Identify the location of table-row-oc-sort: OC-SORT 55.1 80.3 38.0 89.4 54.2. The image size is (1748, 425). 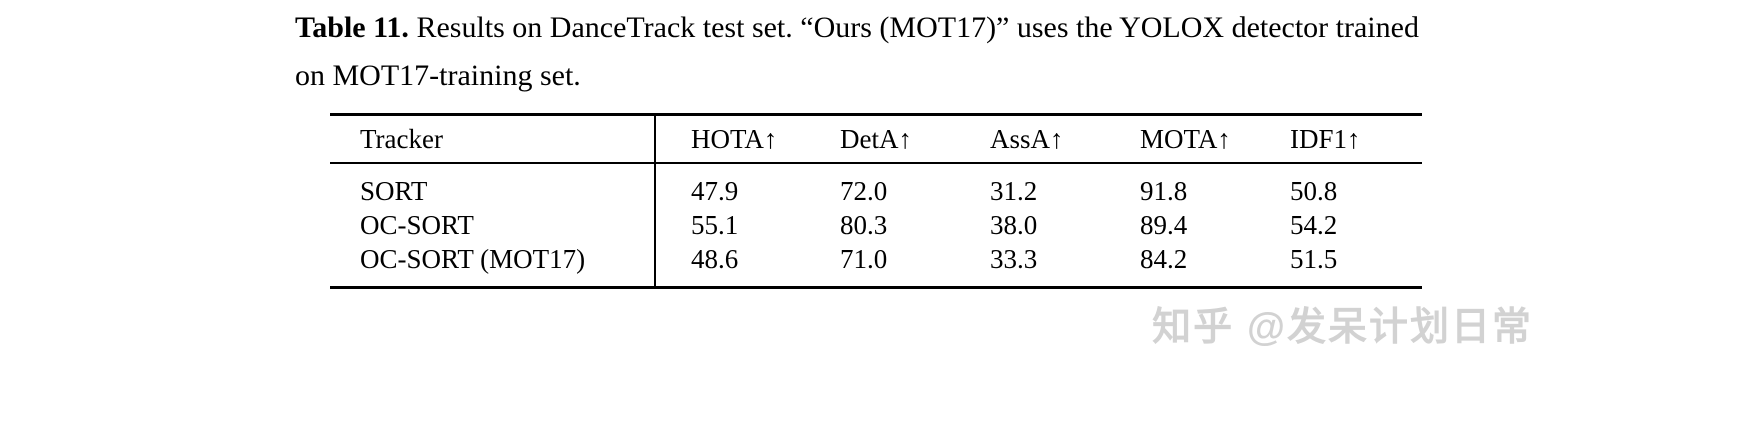
(876, 225).